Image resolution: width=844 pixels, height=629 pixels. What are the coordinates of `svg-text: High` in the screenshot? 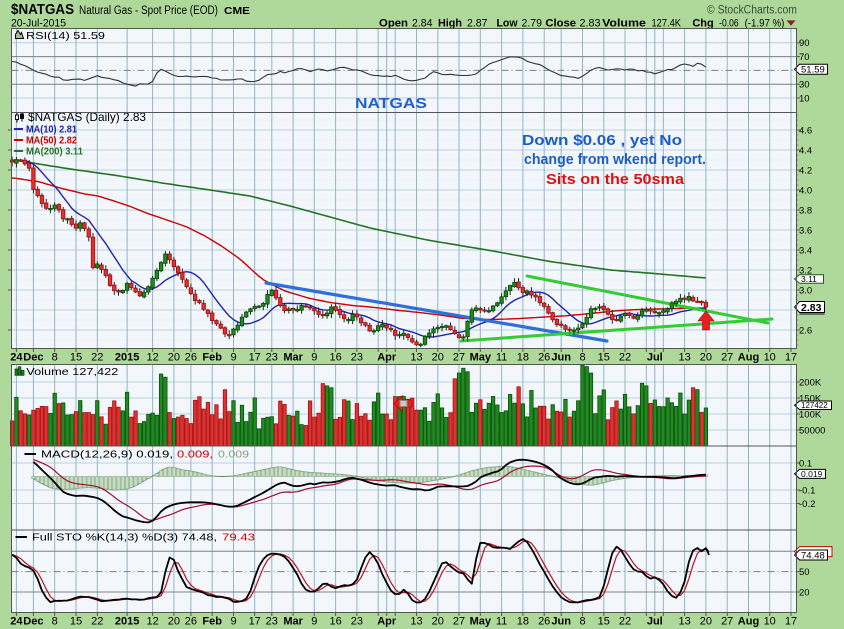 It's located at (450, 24).